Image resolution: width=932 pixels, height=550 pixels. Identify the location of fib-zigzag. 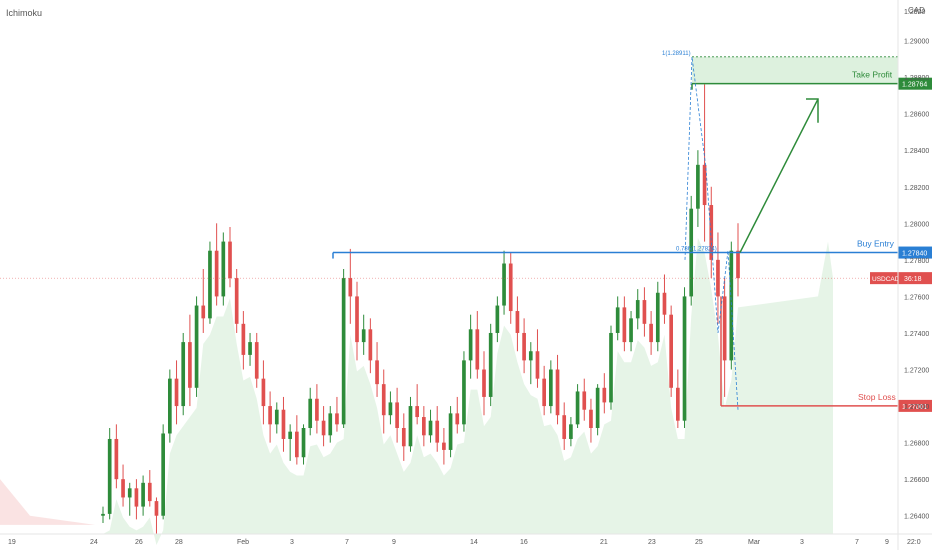
(711, 233).